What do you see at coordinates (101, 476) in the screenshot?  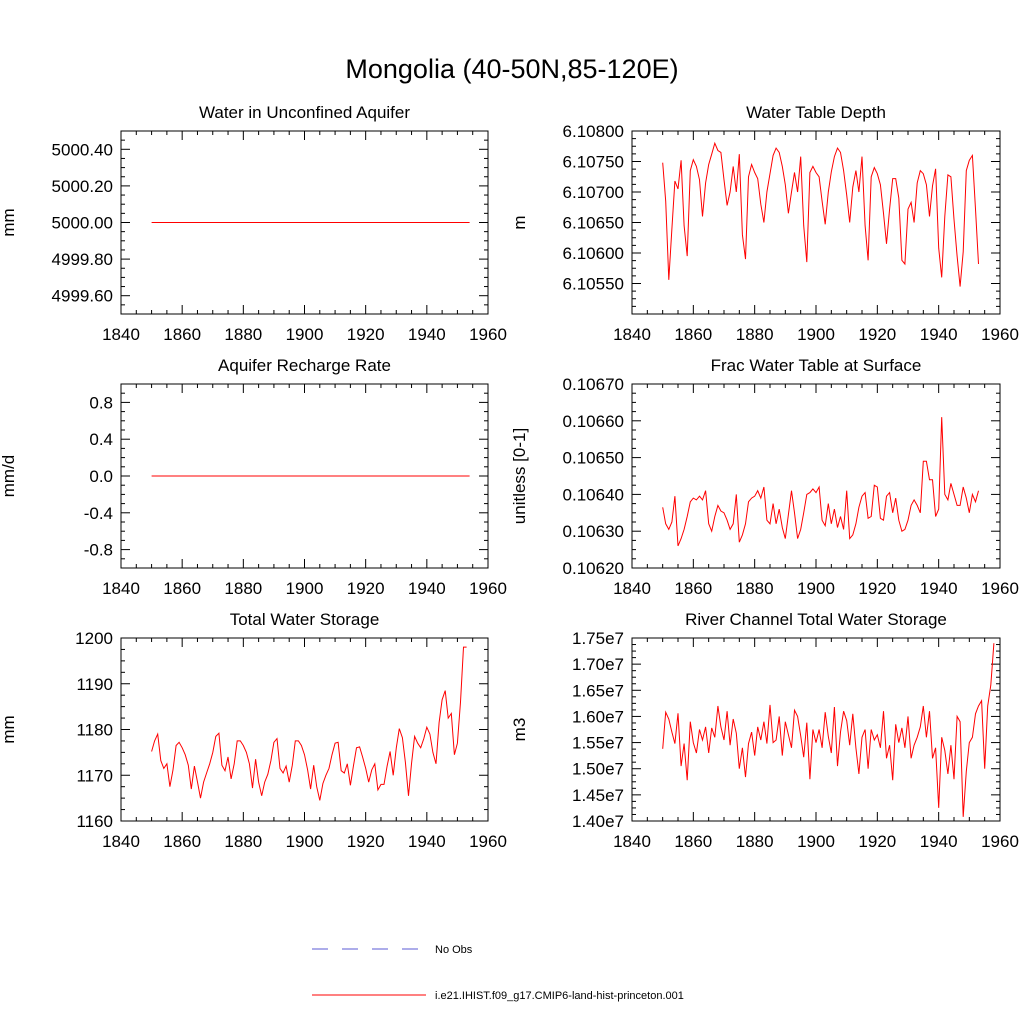 I see `y-tick-label: 0.0` at bounding box center [101, 476].